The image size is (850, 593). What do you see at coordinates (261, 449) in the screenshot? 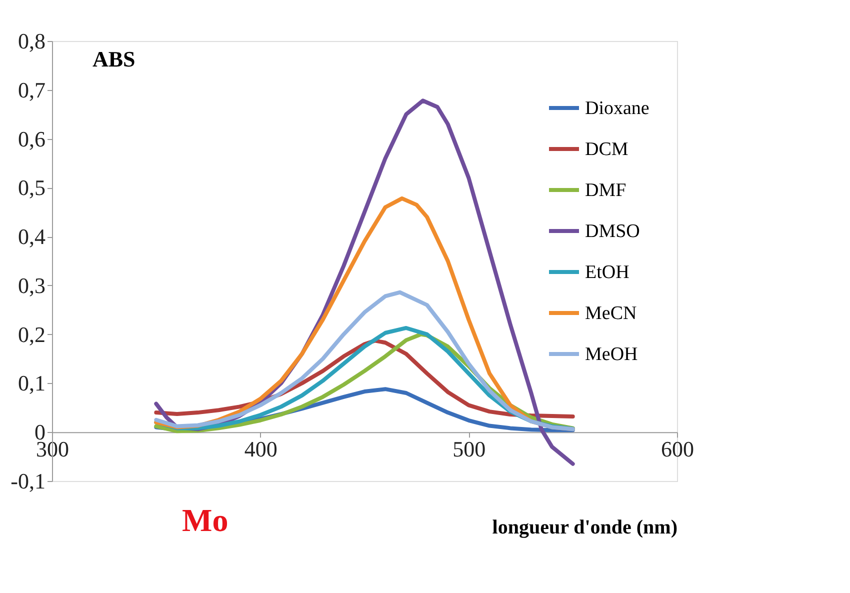
I see `x-tick-label: 400` at bounding box center [261, 449].